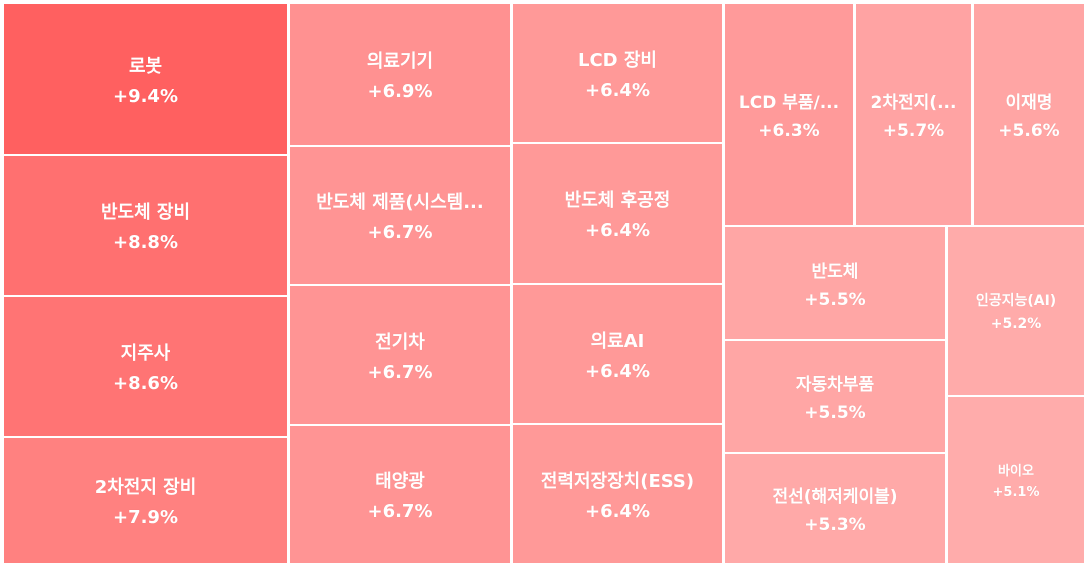  I want to click on tile-name: 로봇, so click(145, 66).